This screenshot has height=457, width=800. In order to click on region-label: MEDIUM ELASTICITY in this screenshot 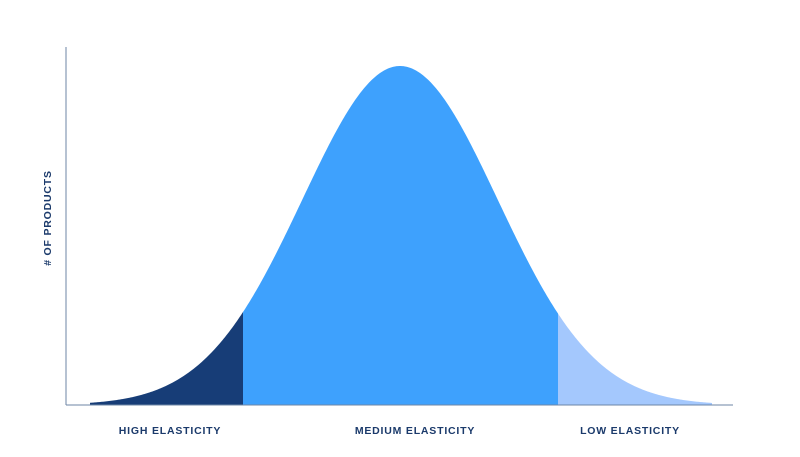, I will do `click(415, 431)`.